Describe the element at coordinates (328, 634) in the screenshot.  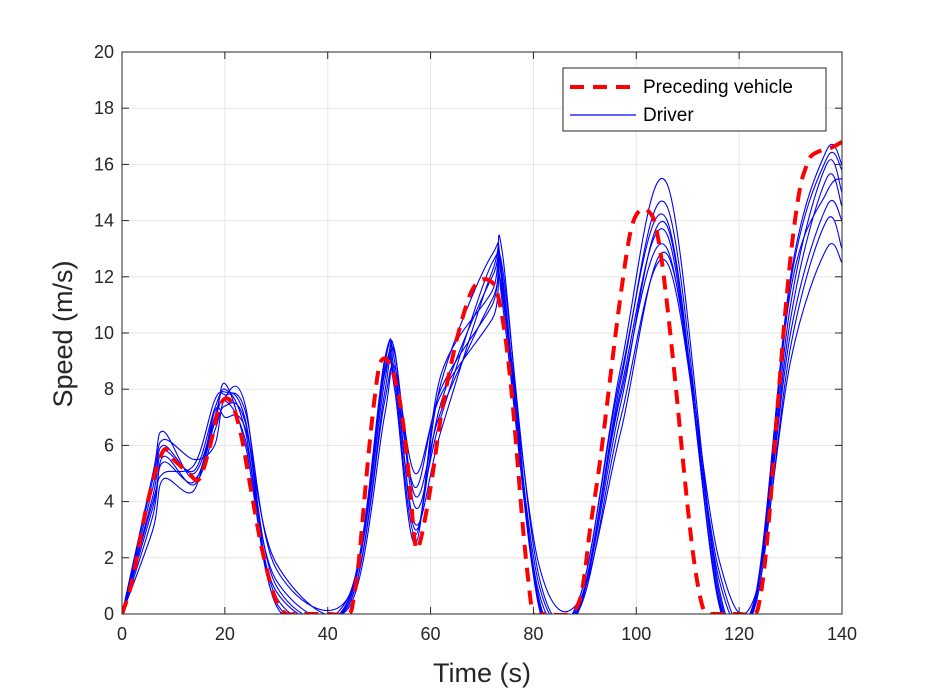
I see `x-tick-label: 40` at that location.